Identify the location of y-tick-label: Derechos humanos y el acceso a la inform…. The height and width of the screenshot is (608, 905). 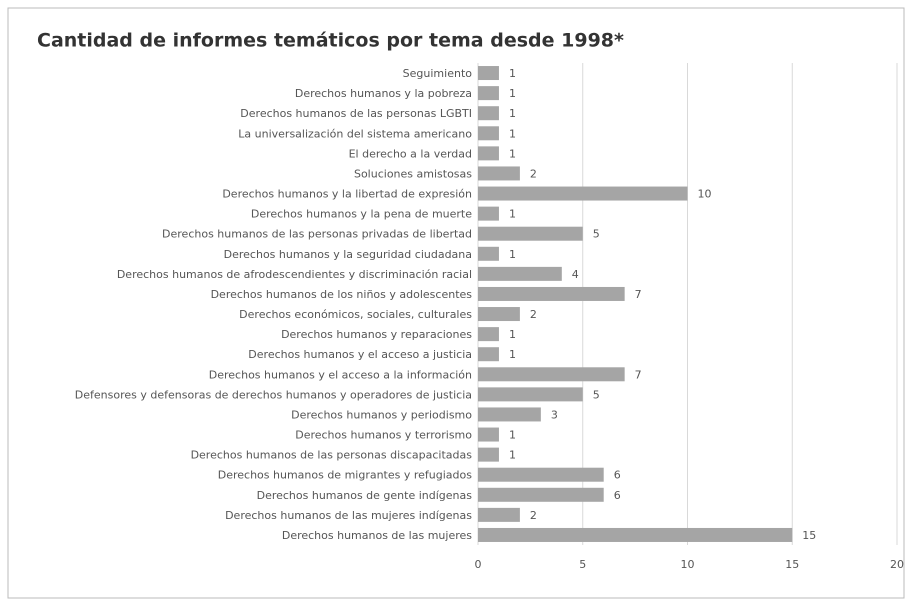
(340, 374).